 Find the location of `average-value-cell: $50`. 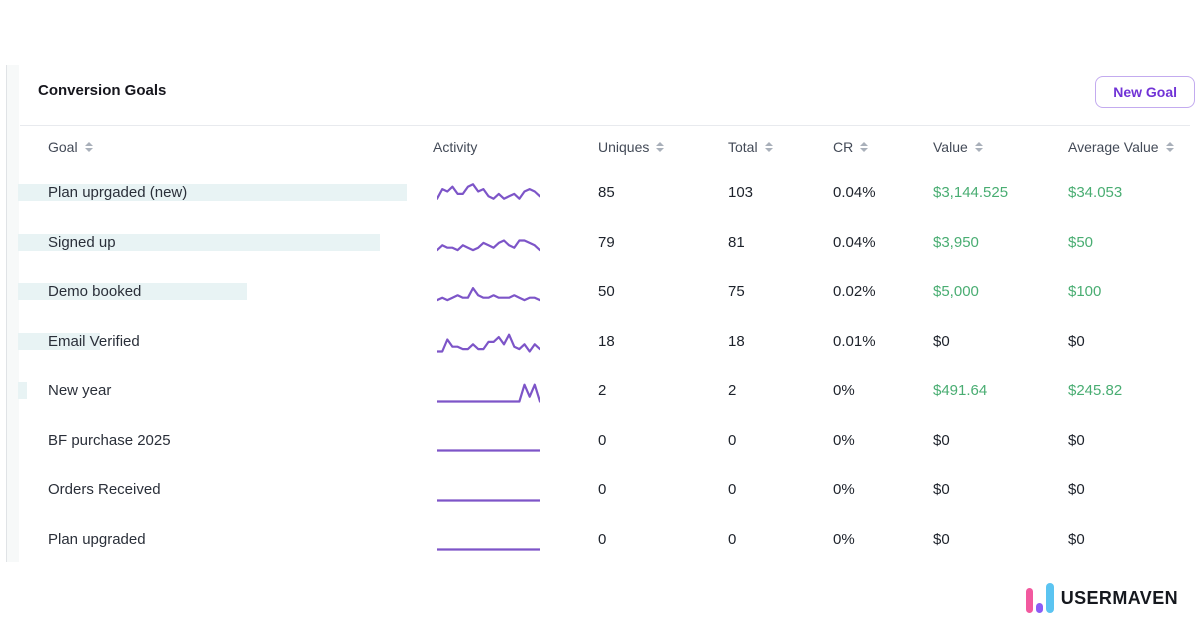

average-value-cell: $50 is located at coordinates (1081, 242).